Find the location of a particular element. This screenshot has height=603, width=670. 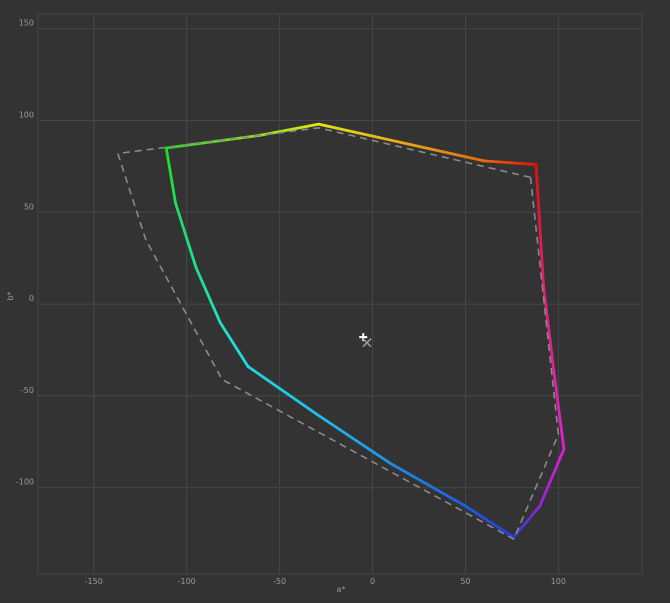

x-tick-label: -100 is located at coordinates (187, 581).